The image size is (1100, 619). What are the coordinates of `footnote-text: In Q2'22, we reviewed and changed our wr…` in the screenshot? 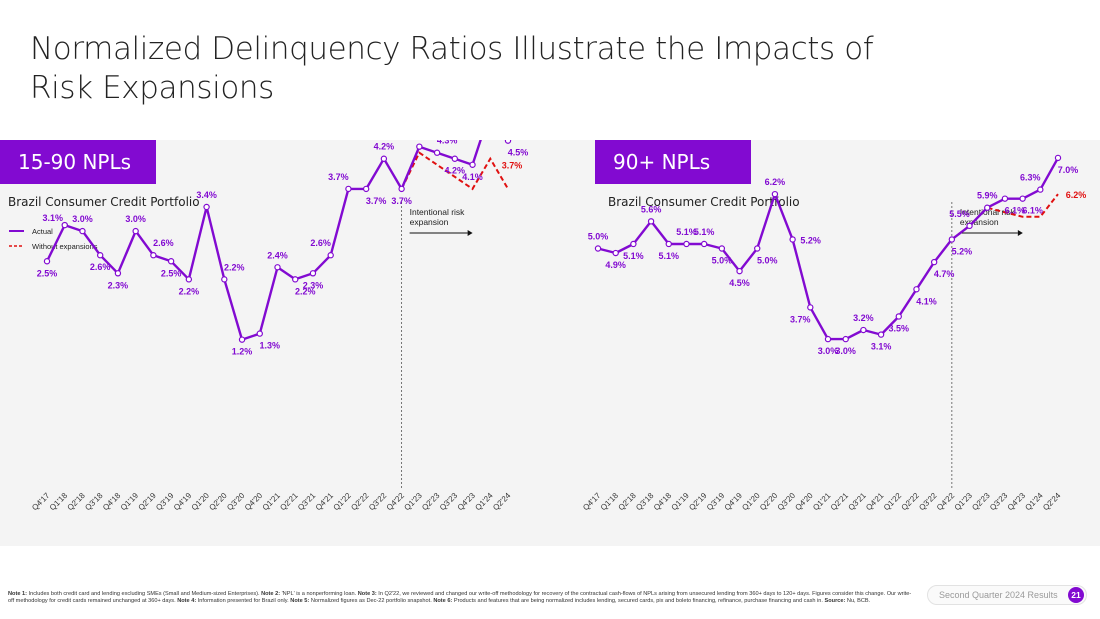 It's located at (460, 598).